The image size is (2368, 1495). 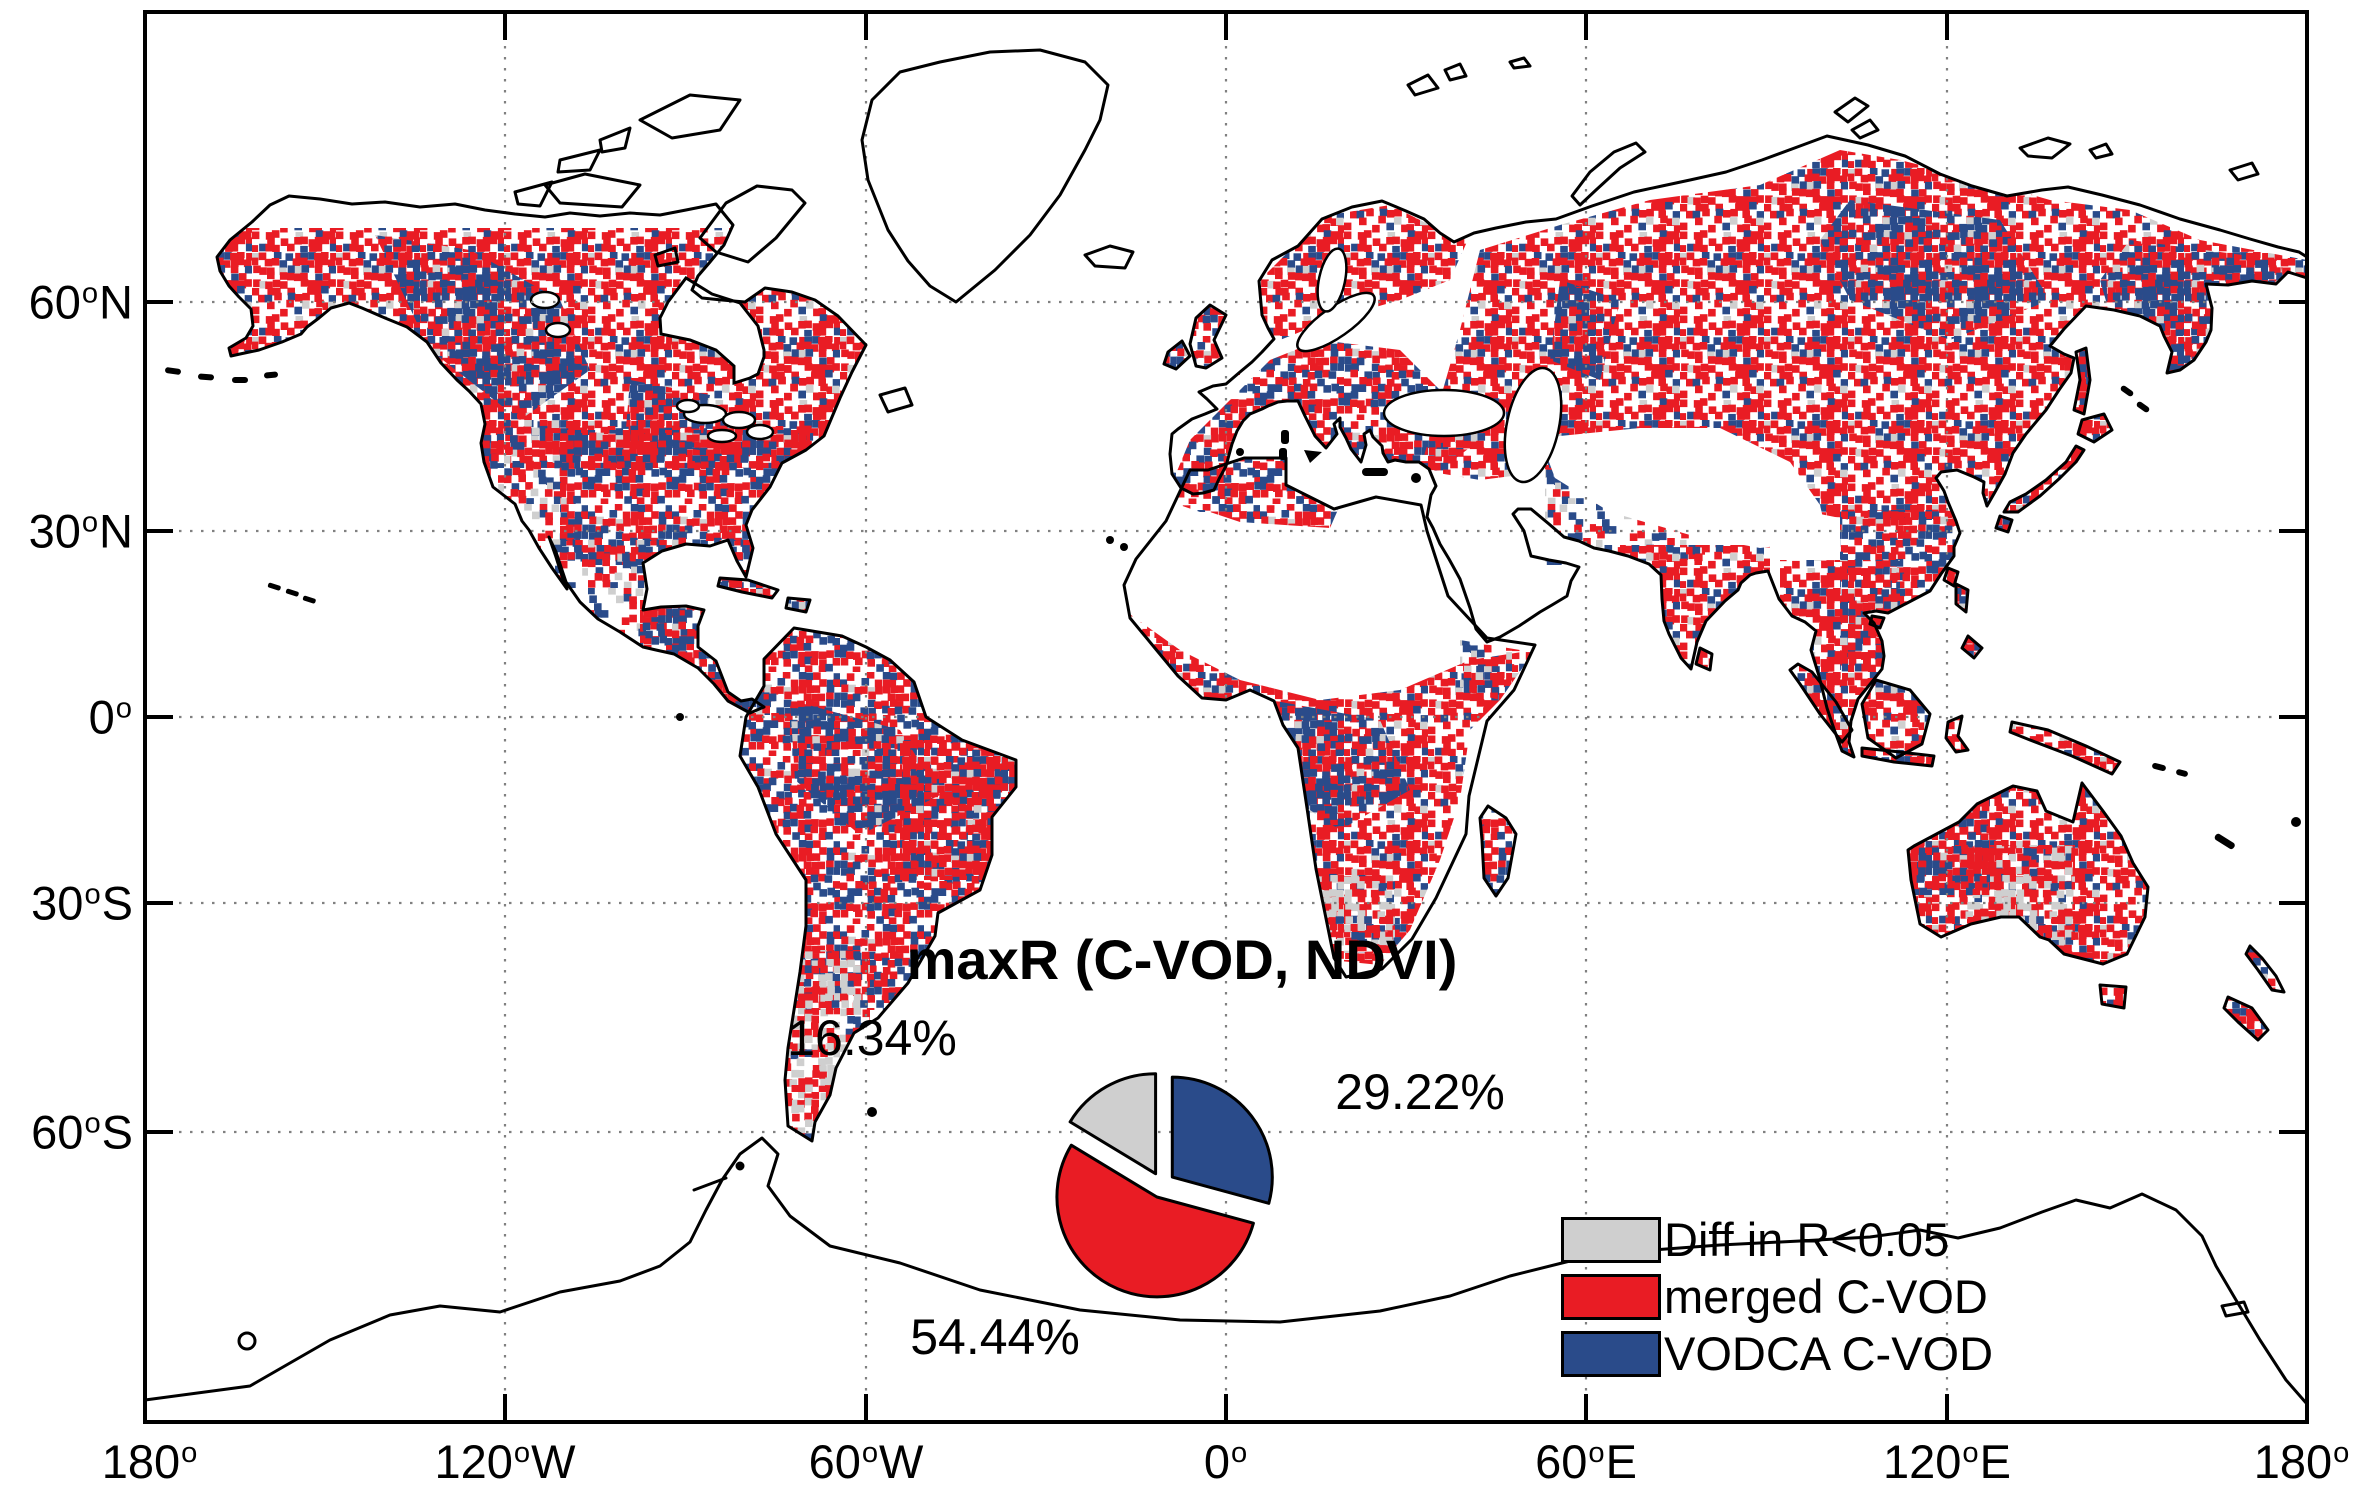 I want to click on ytick-30s: 30oS, so click(x=82, y=903).